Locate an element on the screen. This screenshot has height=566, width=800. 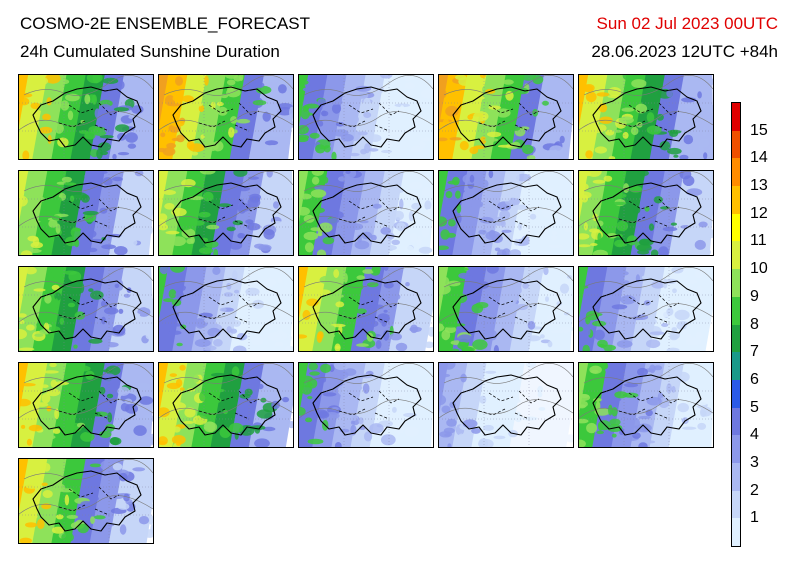
colorbar-label: 9 is located at coordinates (754, 296).